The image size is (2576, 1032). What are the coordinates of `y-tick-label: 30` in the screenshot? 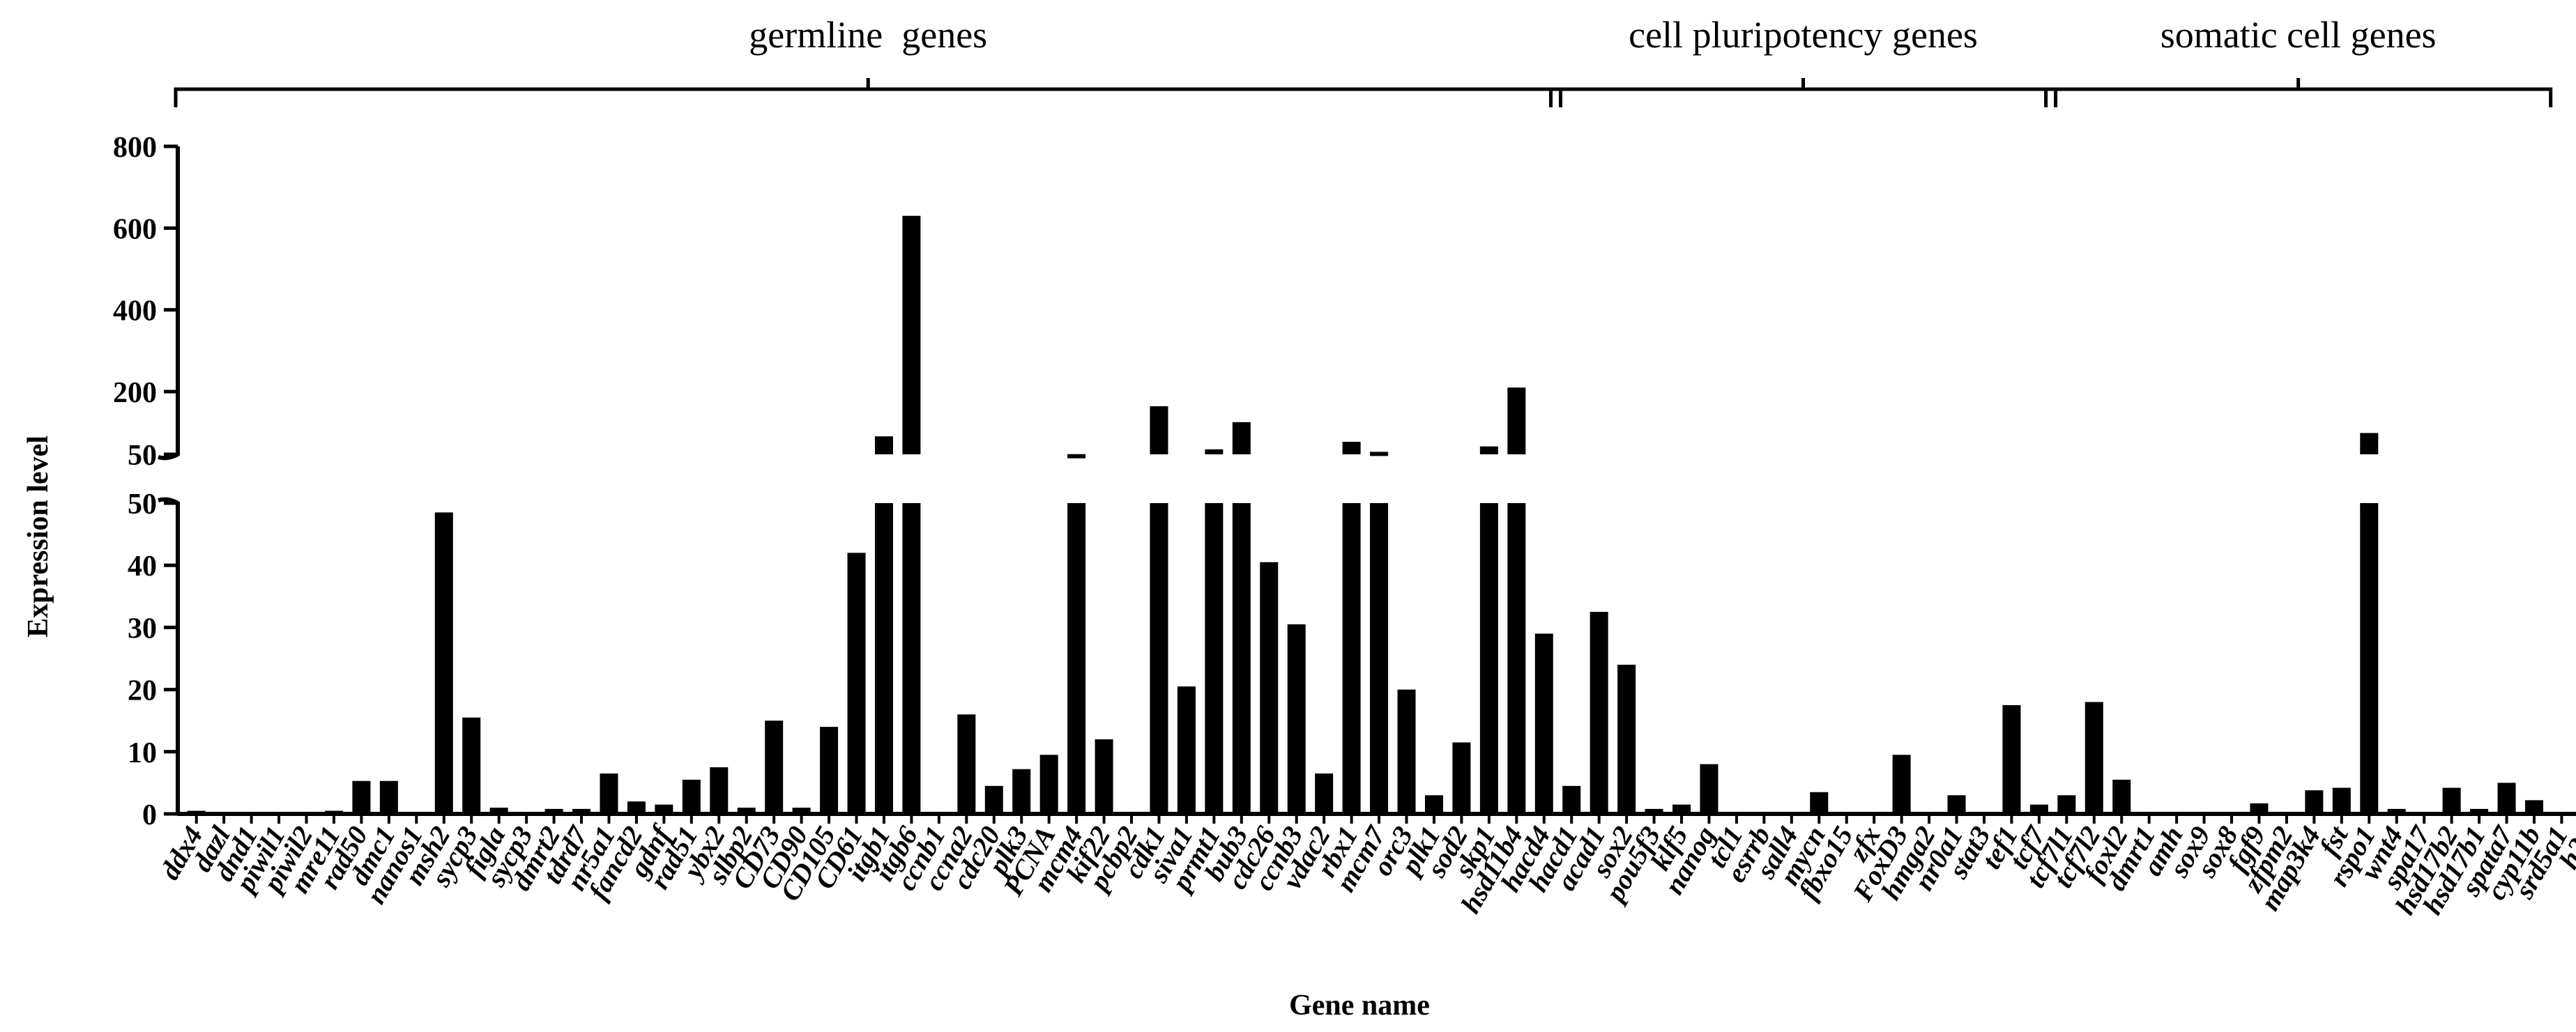 It's located at (143, 629).